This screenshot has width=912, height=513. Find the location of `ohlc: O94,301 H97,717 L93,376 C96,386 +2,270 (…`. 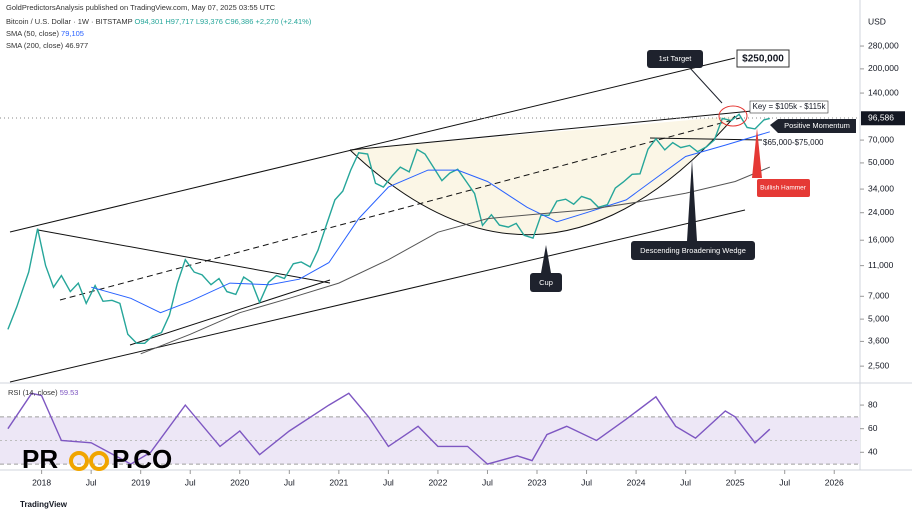

ohlc: O94,301 H97,717 L93,376 C96,386 +2,270 (… is located at coordinates (223, 21).